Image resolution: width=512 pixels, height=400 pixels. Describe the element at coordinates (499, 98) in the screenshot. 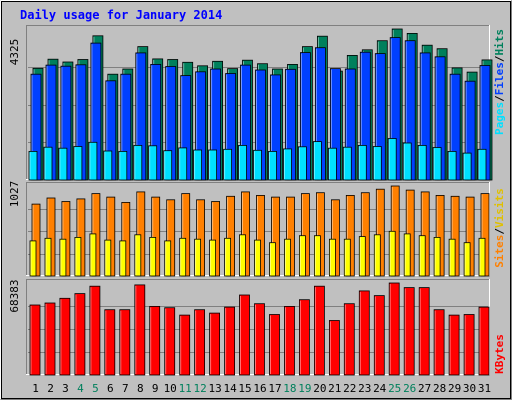

I see `legend-sep-1: /` at that location.